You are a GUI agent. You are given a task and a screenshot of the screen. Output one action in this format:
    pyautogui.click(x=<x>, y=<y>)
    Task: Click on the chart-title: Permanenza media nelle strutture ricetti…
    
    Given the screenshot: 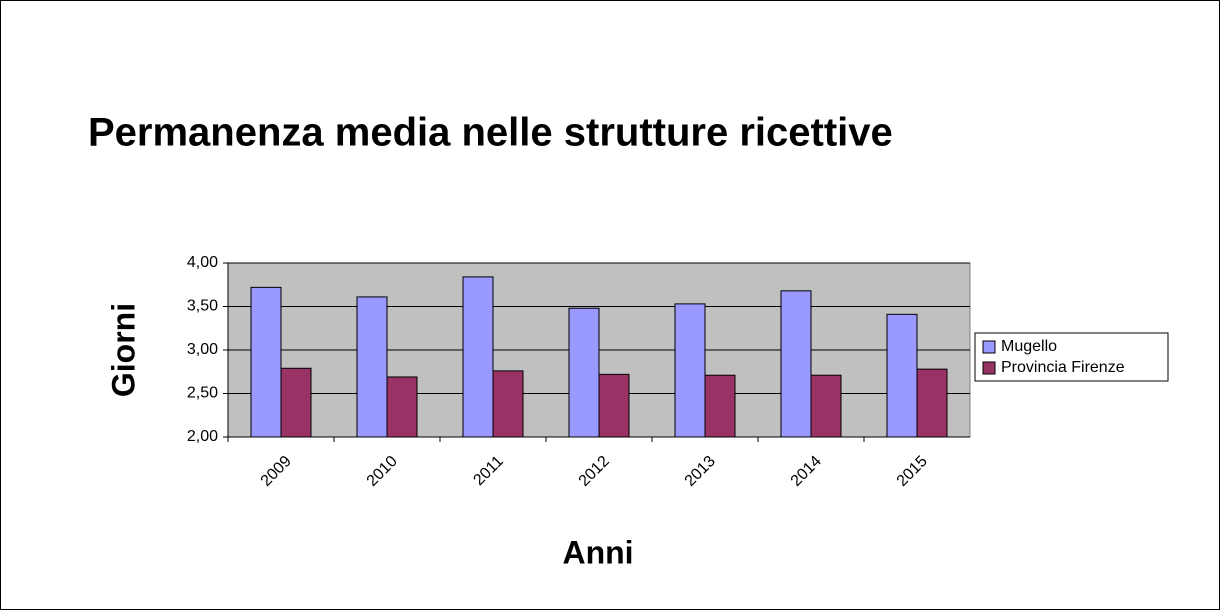 What is the action you would take?
    pyautogui.click(x=490, y=133)
    